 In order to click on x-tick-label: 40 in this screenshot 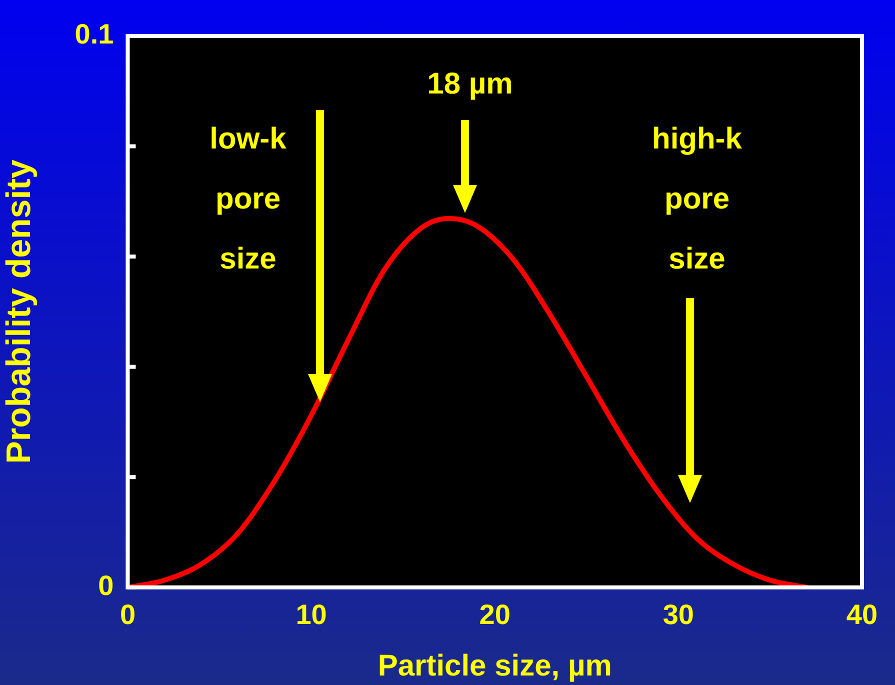, I will do `click(862, 614)`.